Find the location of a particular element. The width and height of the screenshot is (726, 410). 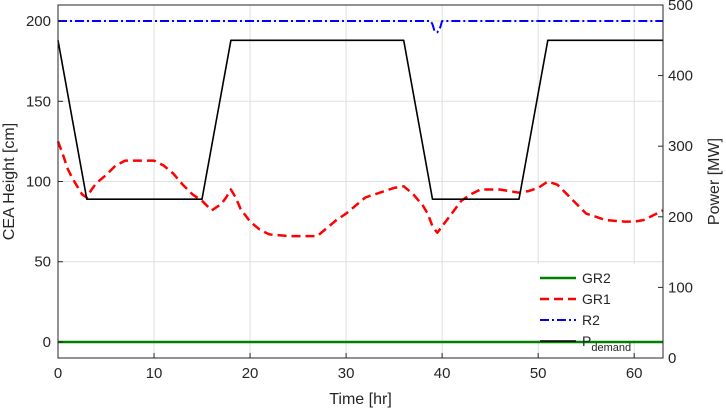

y-right-tick-label: 0 is located at coordinates (672, 358).